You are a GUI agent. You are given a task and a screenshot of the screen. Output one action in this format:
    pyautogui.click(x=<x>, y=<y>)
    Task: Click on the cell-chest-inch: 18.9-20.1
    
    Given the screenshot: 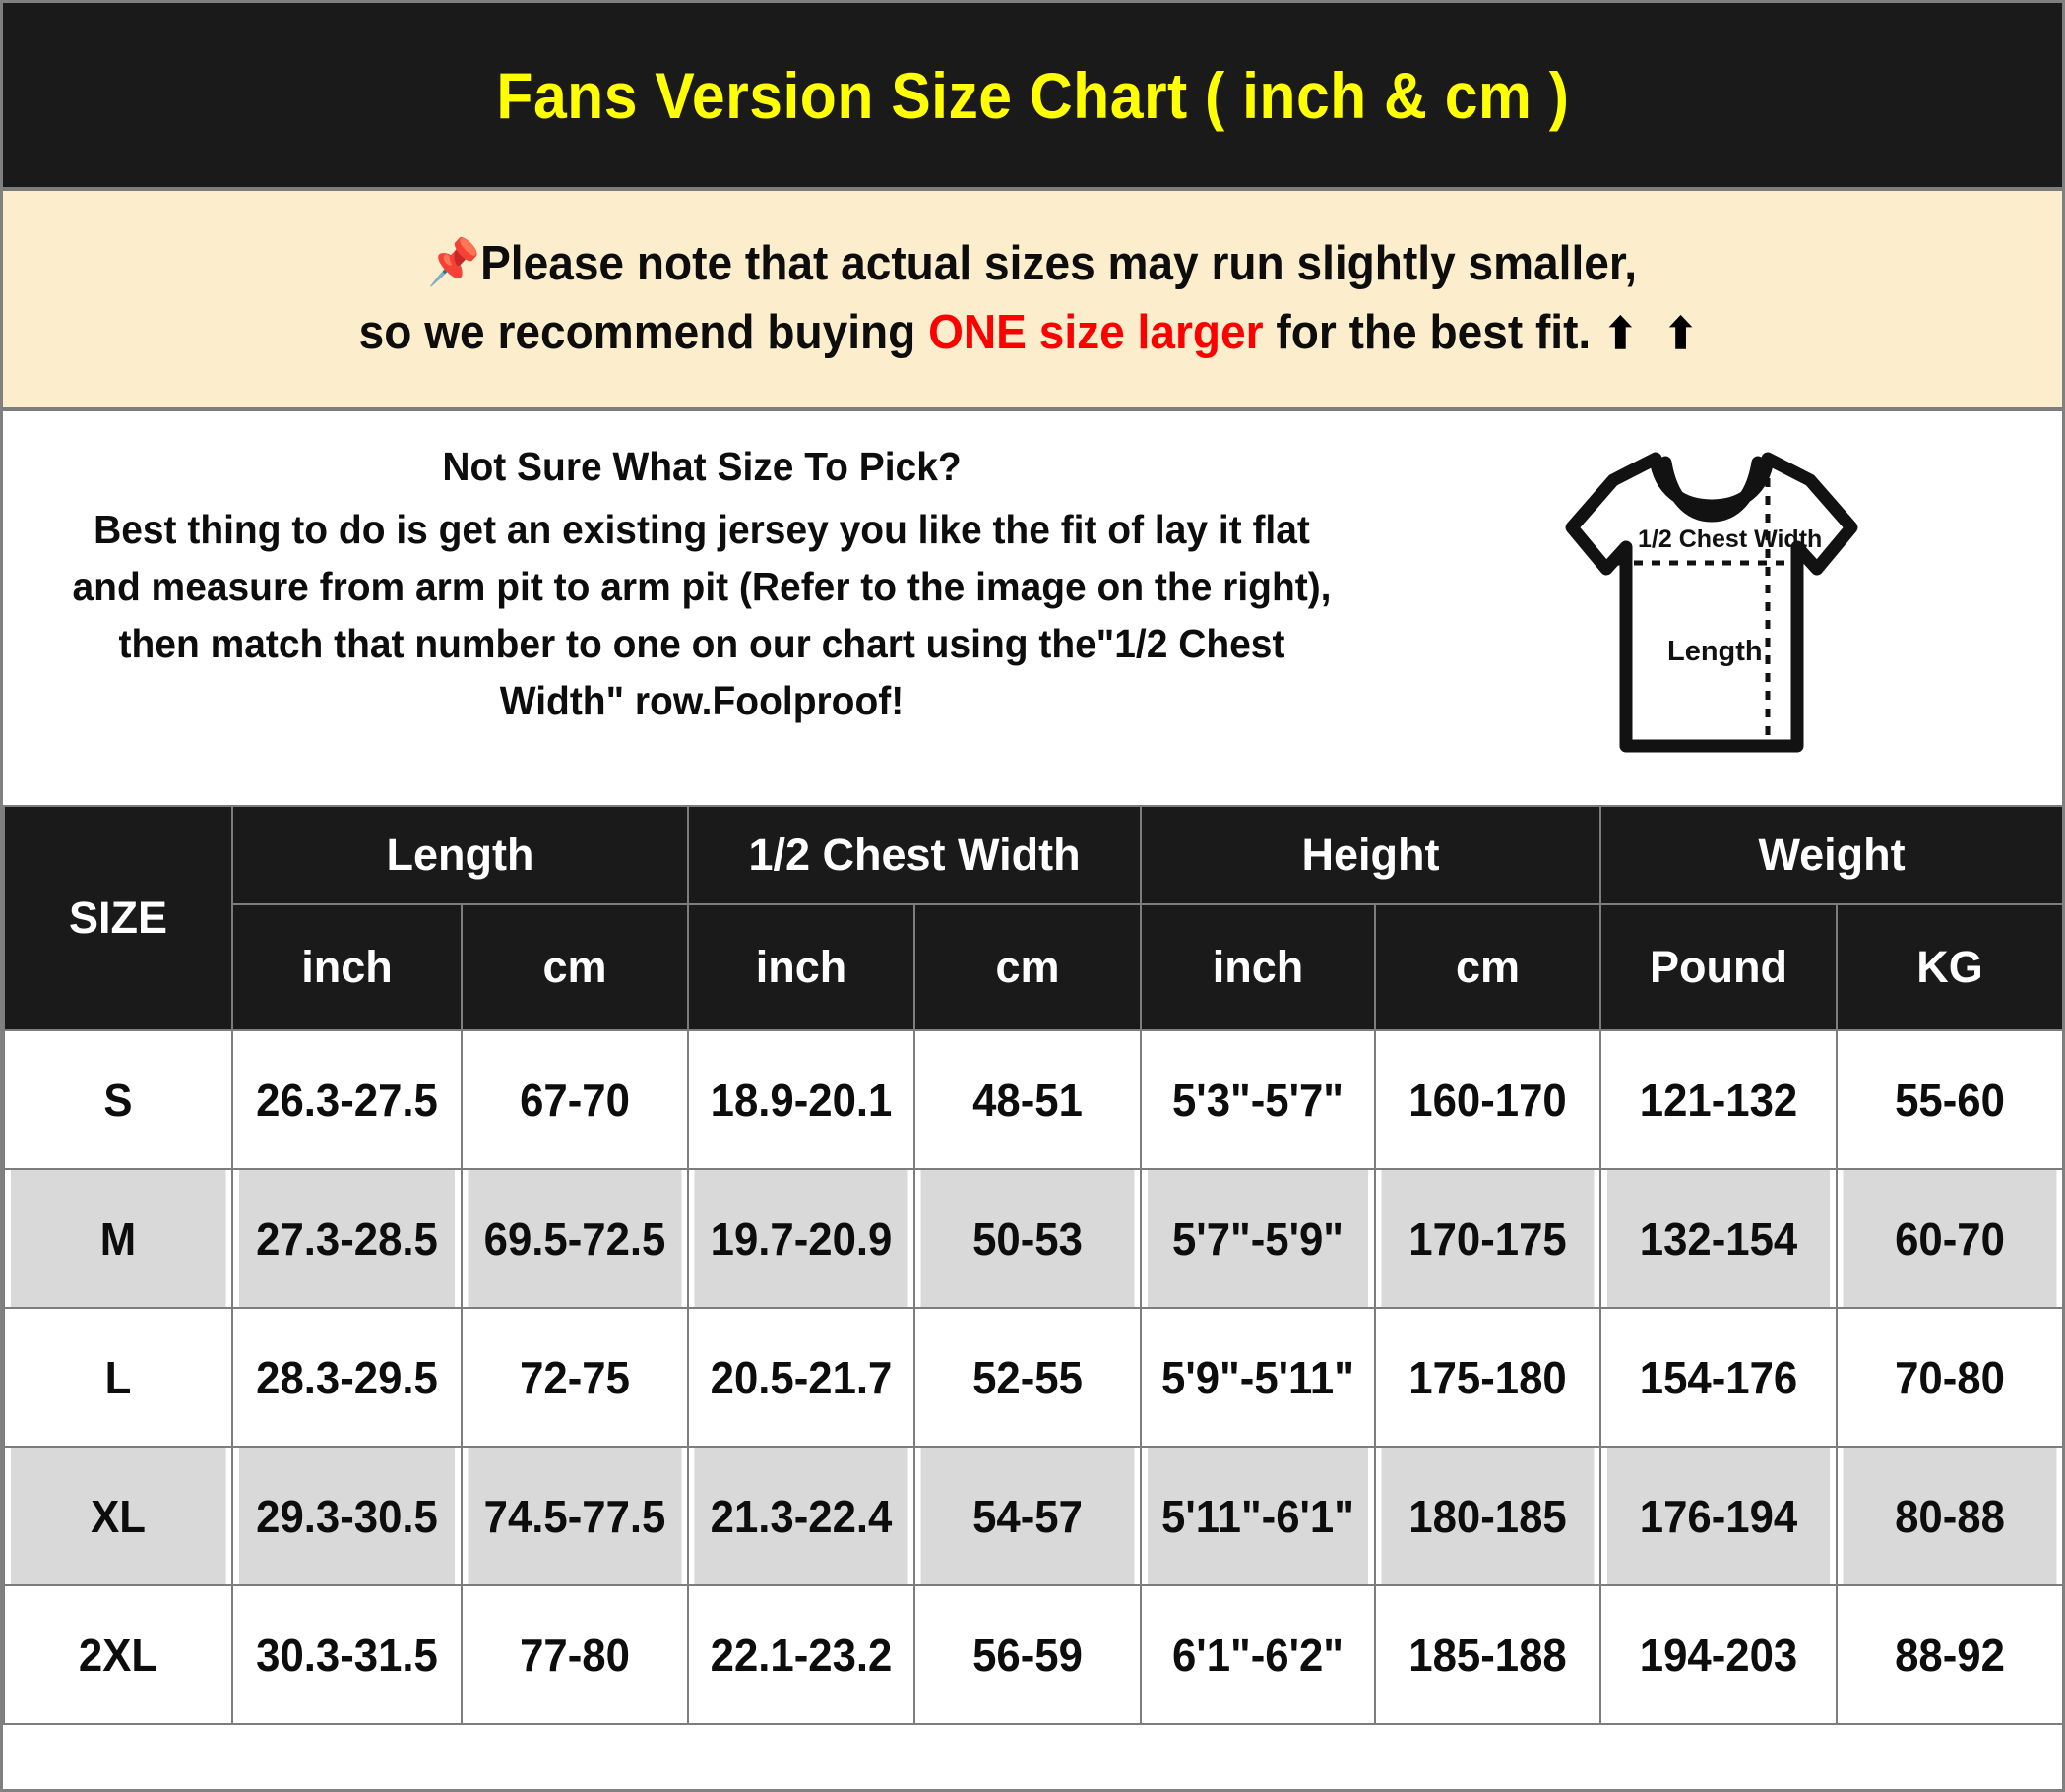 What is the action you would take?
    pyautogui.click(x=801, y=1100)
    